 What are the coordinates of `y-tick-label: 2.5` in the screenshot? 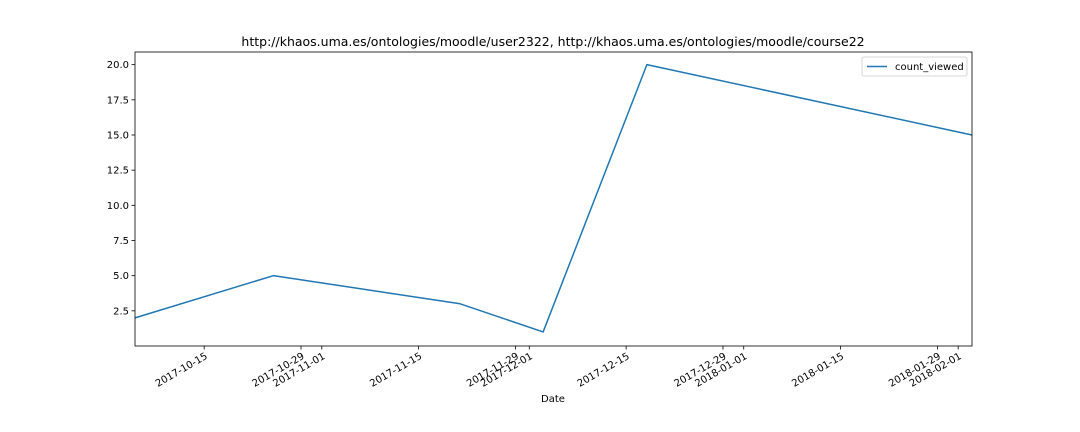 It's located at (121, 311).